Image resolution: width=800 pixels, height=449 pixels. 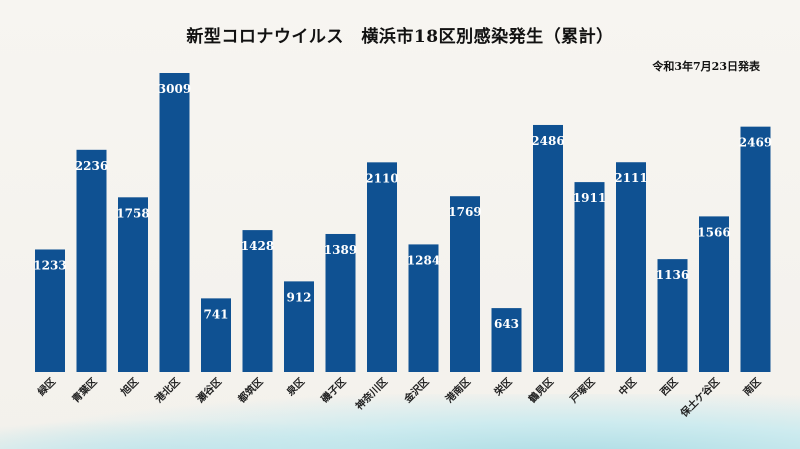 I want to click on data-label-4: 741, so click(x=215, y=314).